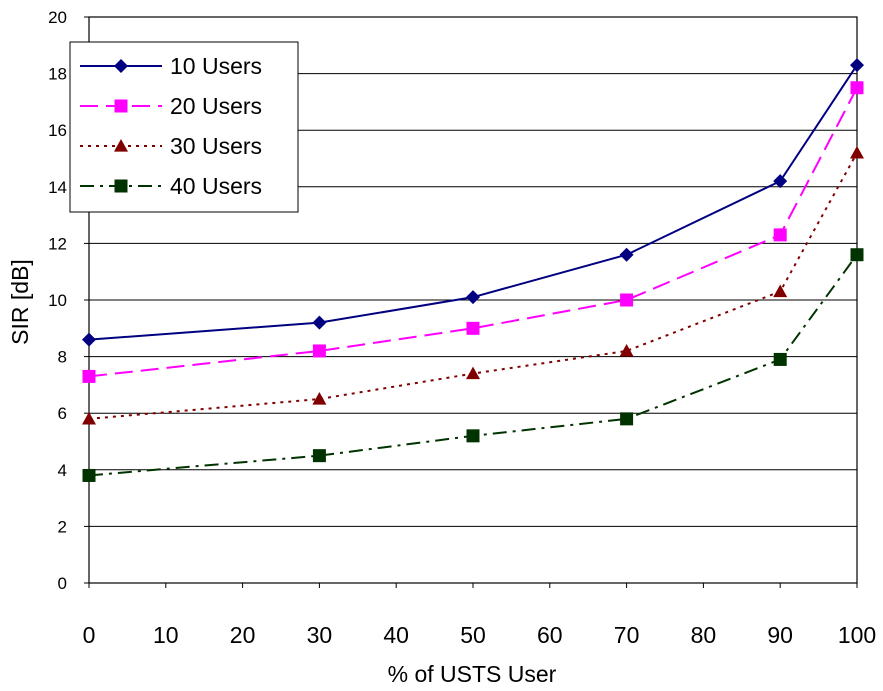 The width and height of the screenshot is (883, 691). What do you see at coordinates (57, 130) in the screenshot?
I see `y-tick-label: 16` at bounding box center [57, 130].